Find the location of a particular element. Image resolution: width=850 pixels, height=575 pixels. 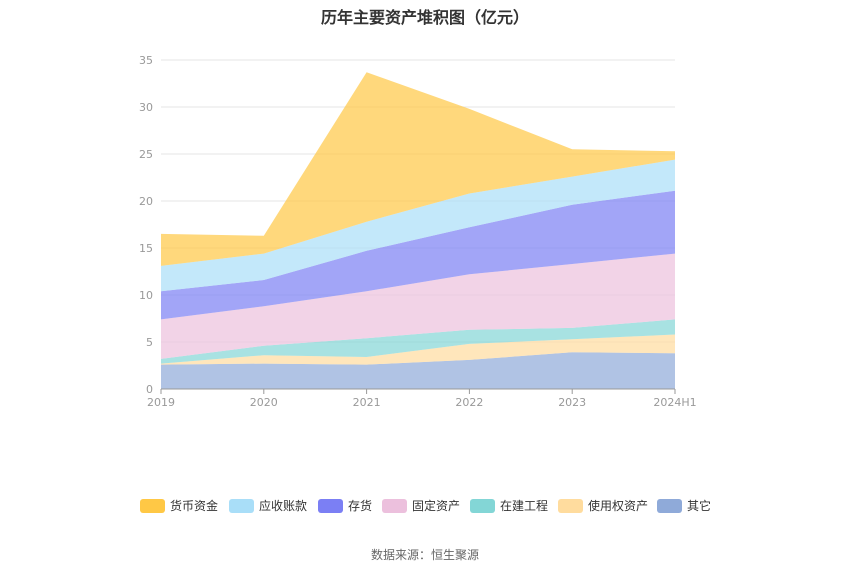

legend-label: 固定资产 is located at coordinates (436, 505).